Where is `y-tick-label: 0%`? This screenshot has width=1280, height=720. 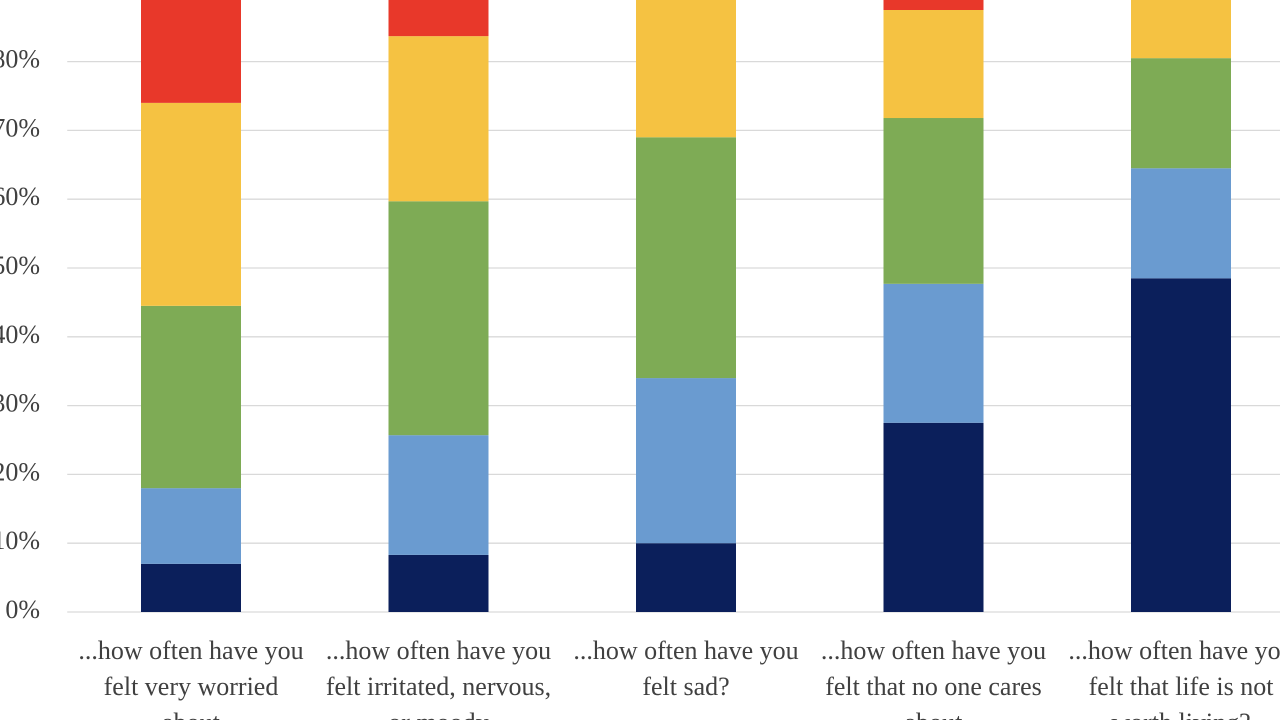
y-tick-label: 0% is located at coordinates (22, 609).